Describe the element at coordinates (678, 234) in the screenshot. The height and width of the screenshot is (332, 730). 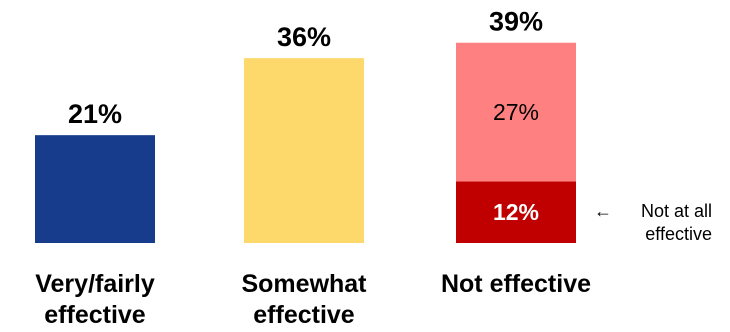
I see `annotation-label: effective` at that location.